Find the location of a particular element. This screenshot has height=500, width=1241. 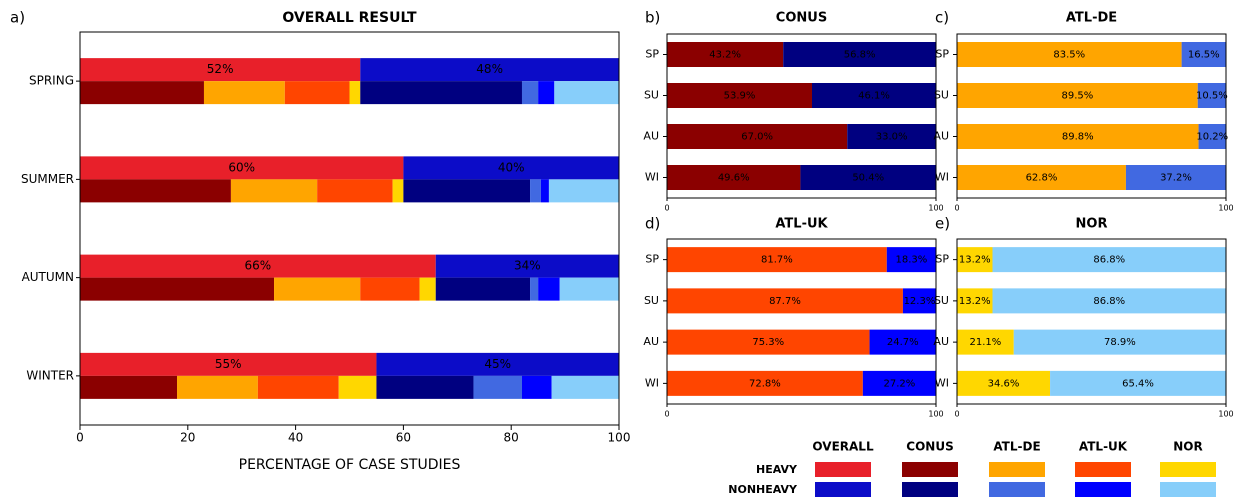

value-label: 21.1% is located at coordinates (985, 342).